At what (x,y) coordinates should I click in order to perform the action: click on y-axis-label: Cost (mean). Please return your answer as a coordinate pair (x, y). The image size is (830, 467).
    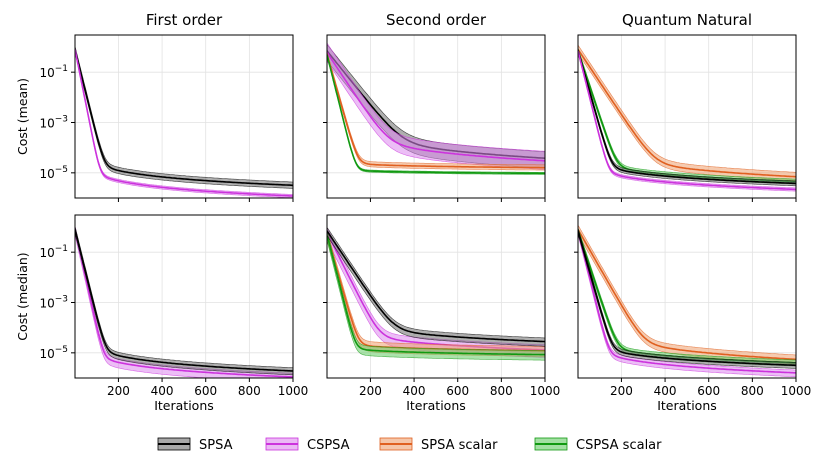
    Looking at the image, I should click on (22, 116).